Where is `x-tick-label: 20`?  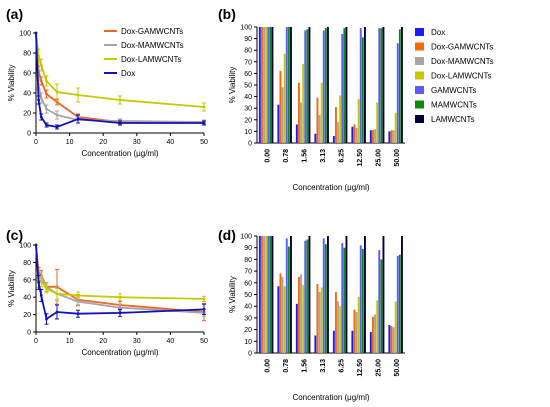 x-tick-label: 20 is located at coordinates (103, 142).